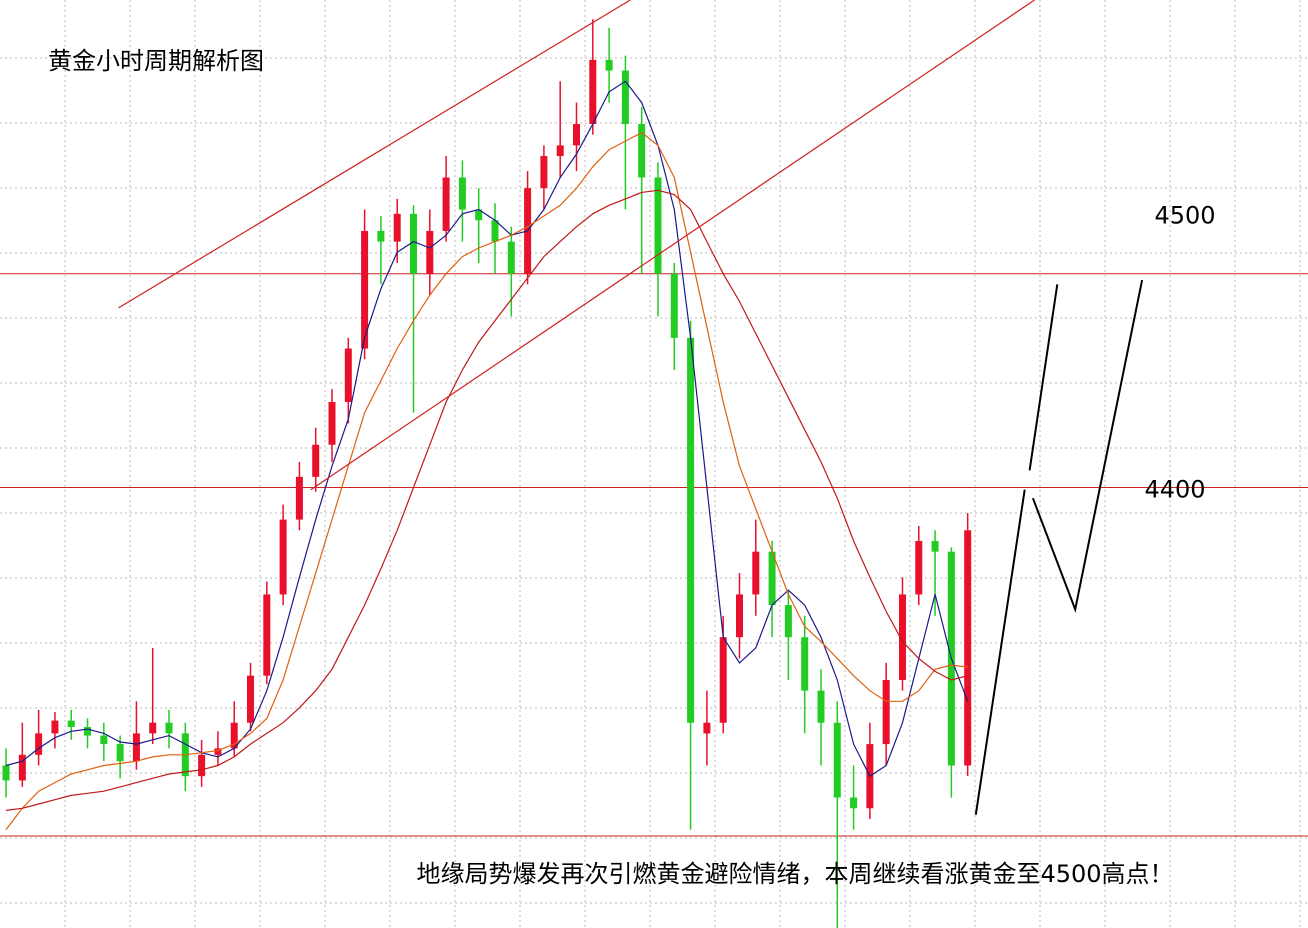 The width and height of the screenshot is (1308, 928). I want to click on chart-title: 黄金小时周期解析图, so click(156, 61).